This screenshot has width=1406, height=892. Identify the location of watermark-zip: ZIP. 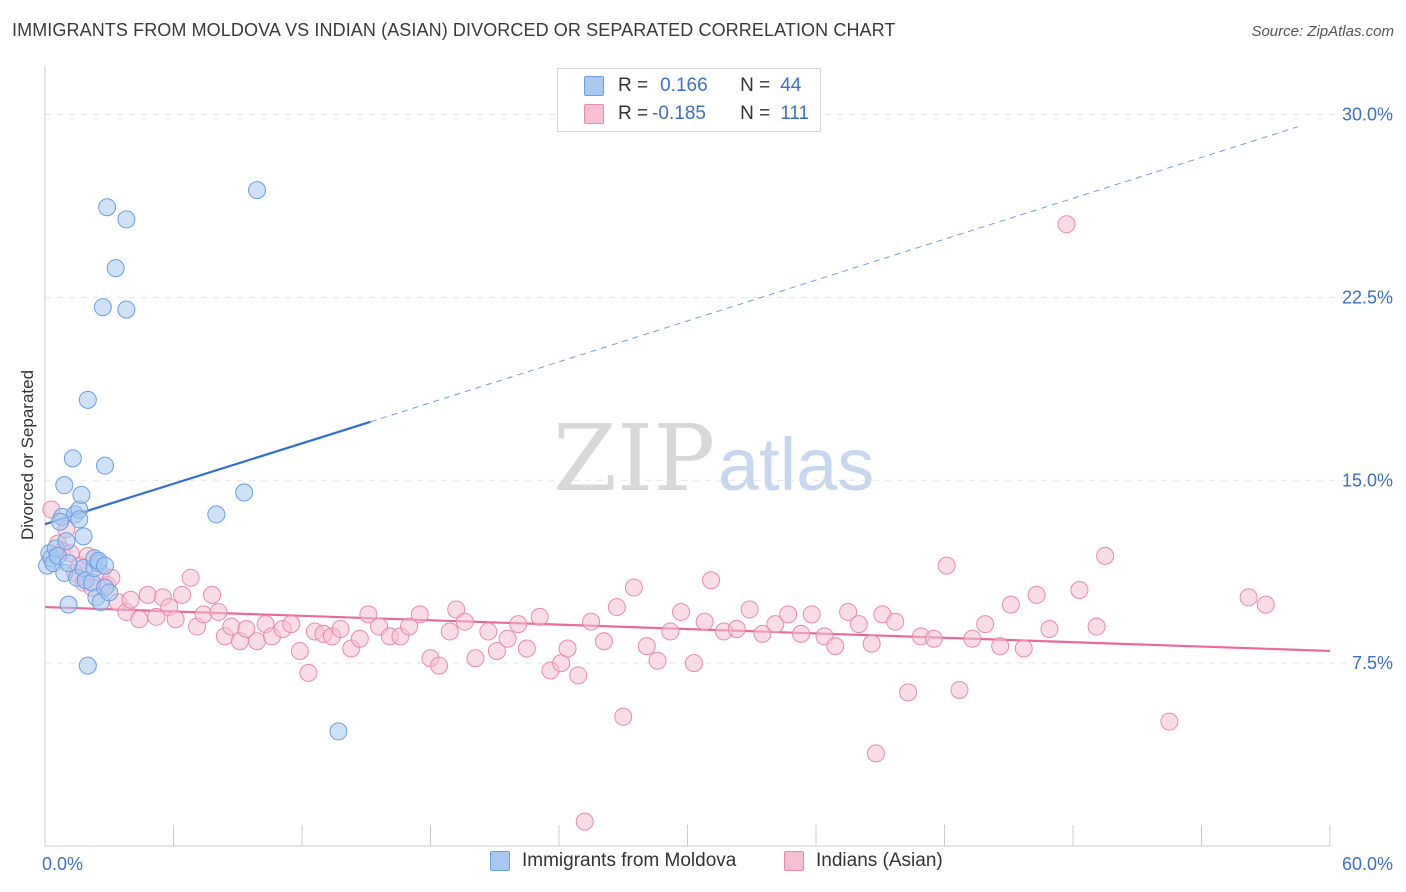
(634, 458).